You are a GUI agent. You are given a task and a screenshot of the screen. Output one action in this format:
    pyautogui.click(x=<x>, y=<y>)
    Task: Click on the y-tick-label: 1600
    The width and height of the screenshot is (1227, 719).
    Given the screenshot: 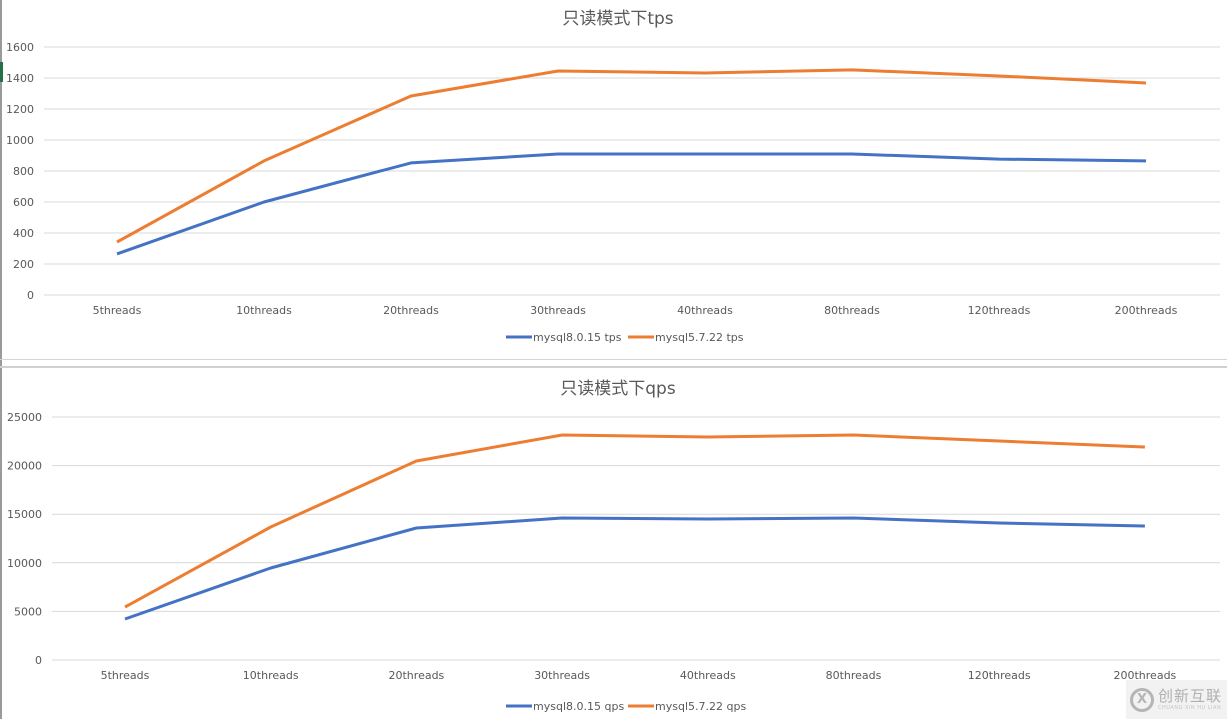 What is the action you would take?
    pyautogui.click(x=20, y=47)
    